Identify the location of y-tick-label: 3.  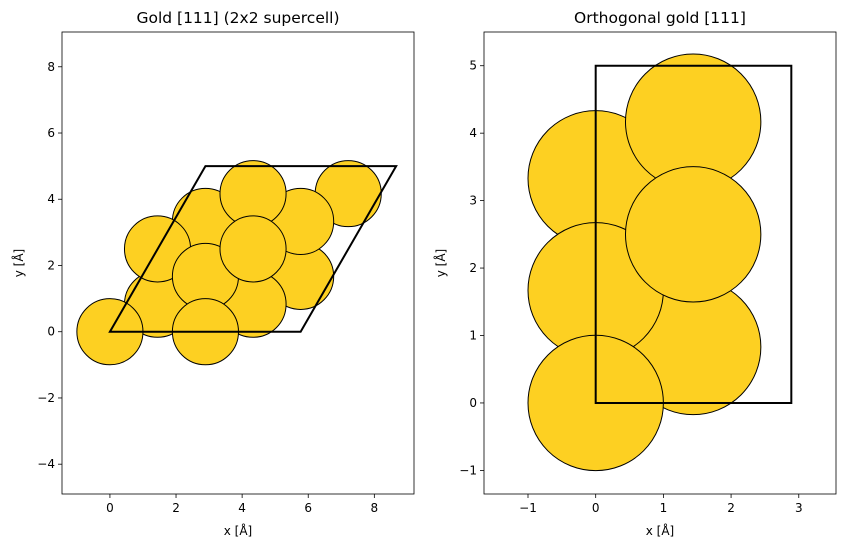
(473, 201).